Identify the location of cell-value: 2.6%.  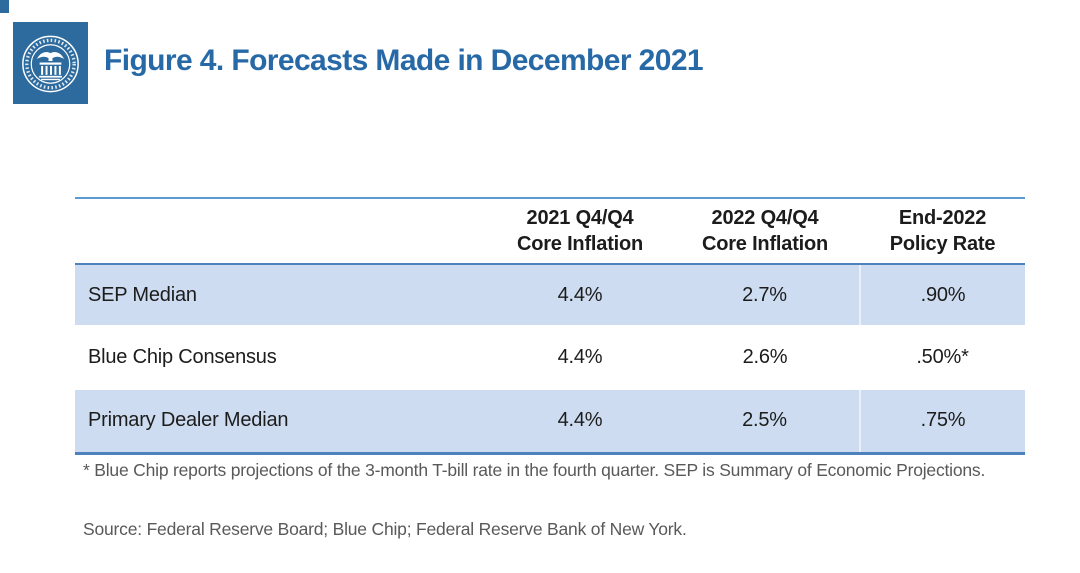
(765, 357).